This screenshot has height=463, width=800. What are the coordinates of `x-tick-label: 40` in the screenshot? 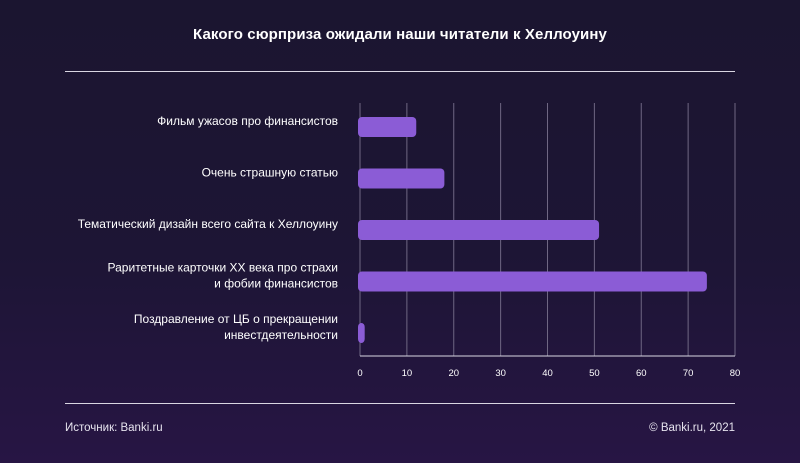 It's located at (547, 373).